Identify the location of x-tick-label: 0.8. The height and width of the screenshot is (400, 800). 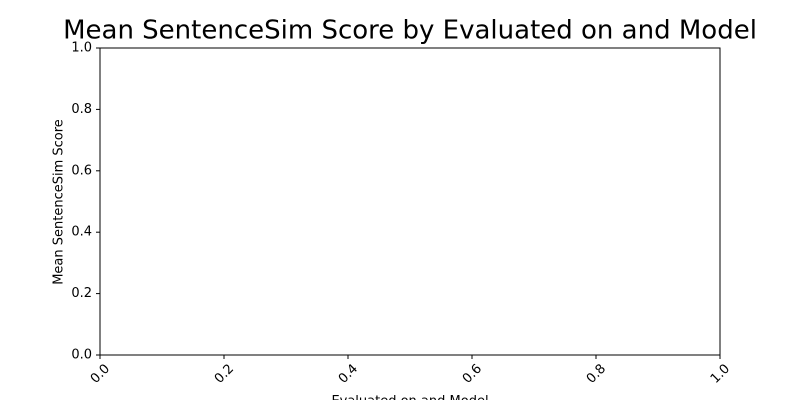
(596, 373).